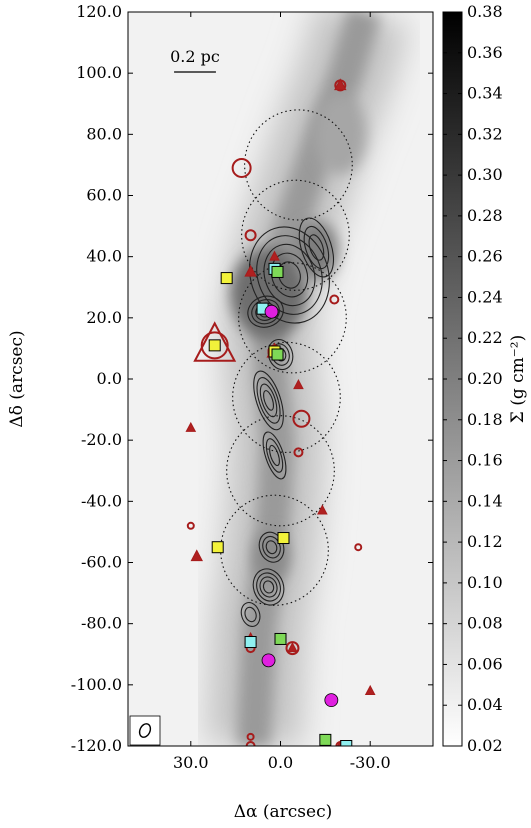 The image size is (531, 828). What do you see at coordinates (104, 195) in the screenshot?
I see `y-tick-label: 60.0` at bounding box center [104, 195].